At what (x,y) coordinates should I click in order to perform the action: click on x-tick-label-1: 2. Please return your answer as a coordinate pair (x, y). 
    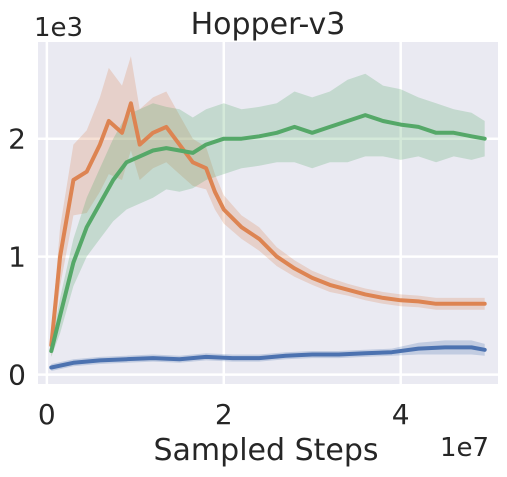
    Looking at the image, I should click on (224, 414).